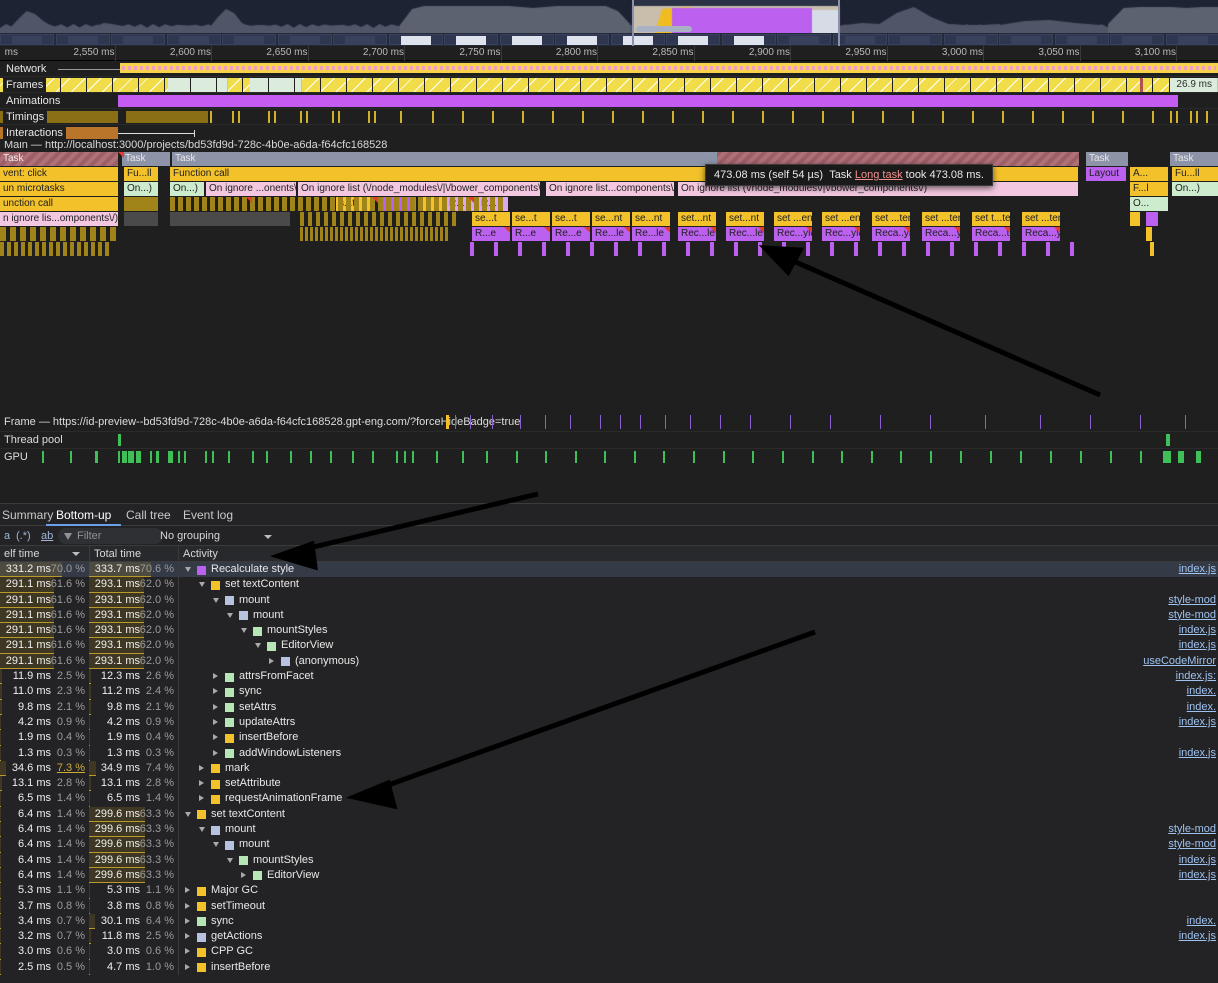 This screenshot has width=1218, height=983. I want to click on table-row: 3.7 ms 0.8 % 3.8 ms 0.8 % setTimeout, so click(609, 906).